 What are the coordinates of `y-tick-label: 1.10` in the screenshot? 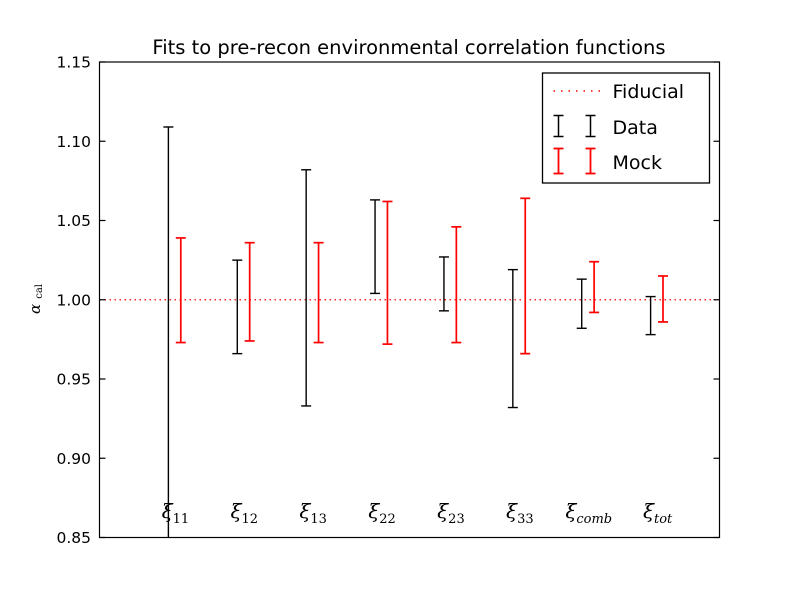 It's located at (73, 142).